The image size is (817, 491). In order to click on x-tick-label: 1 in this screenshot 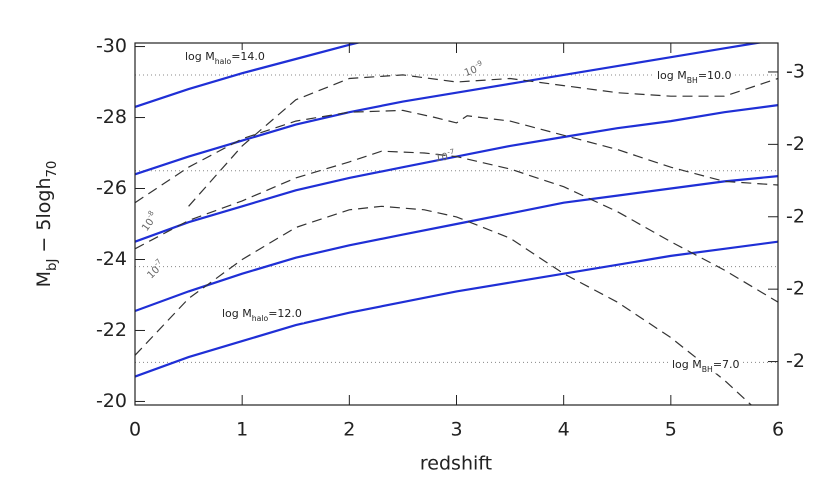, I will do `click(242, 430)`.